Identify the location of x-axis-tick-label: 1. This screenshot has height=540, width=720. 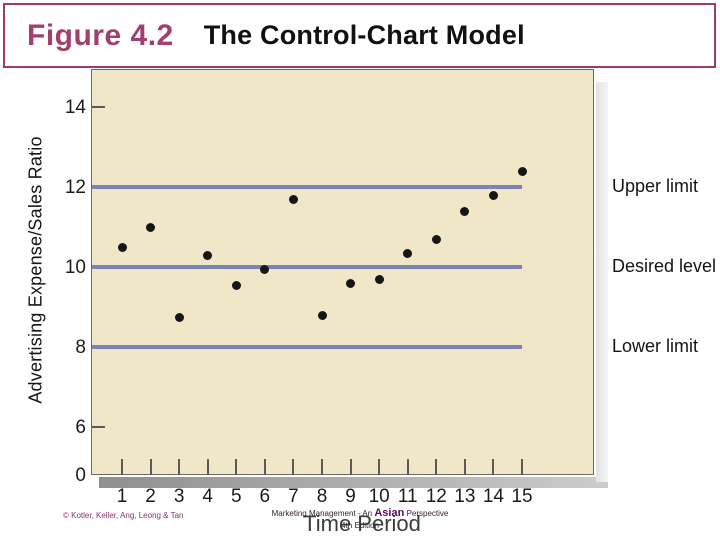
(122, 496).